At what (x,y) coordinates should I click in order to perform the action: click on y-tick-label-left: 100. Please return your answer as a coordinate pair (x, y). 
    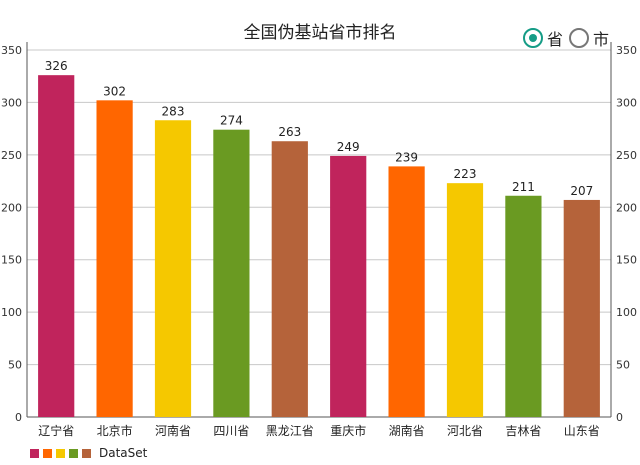
    Looking at the image, I should click on (11, 312).